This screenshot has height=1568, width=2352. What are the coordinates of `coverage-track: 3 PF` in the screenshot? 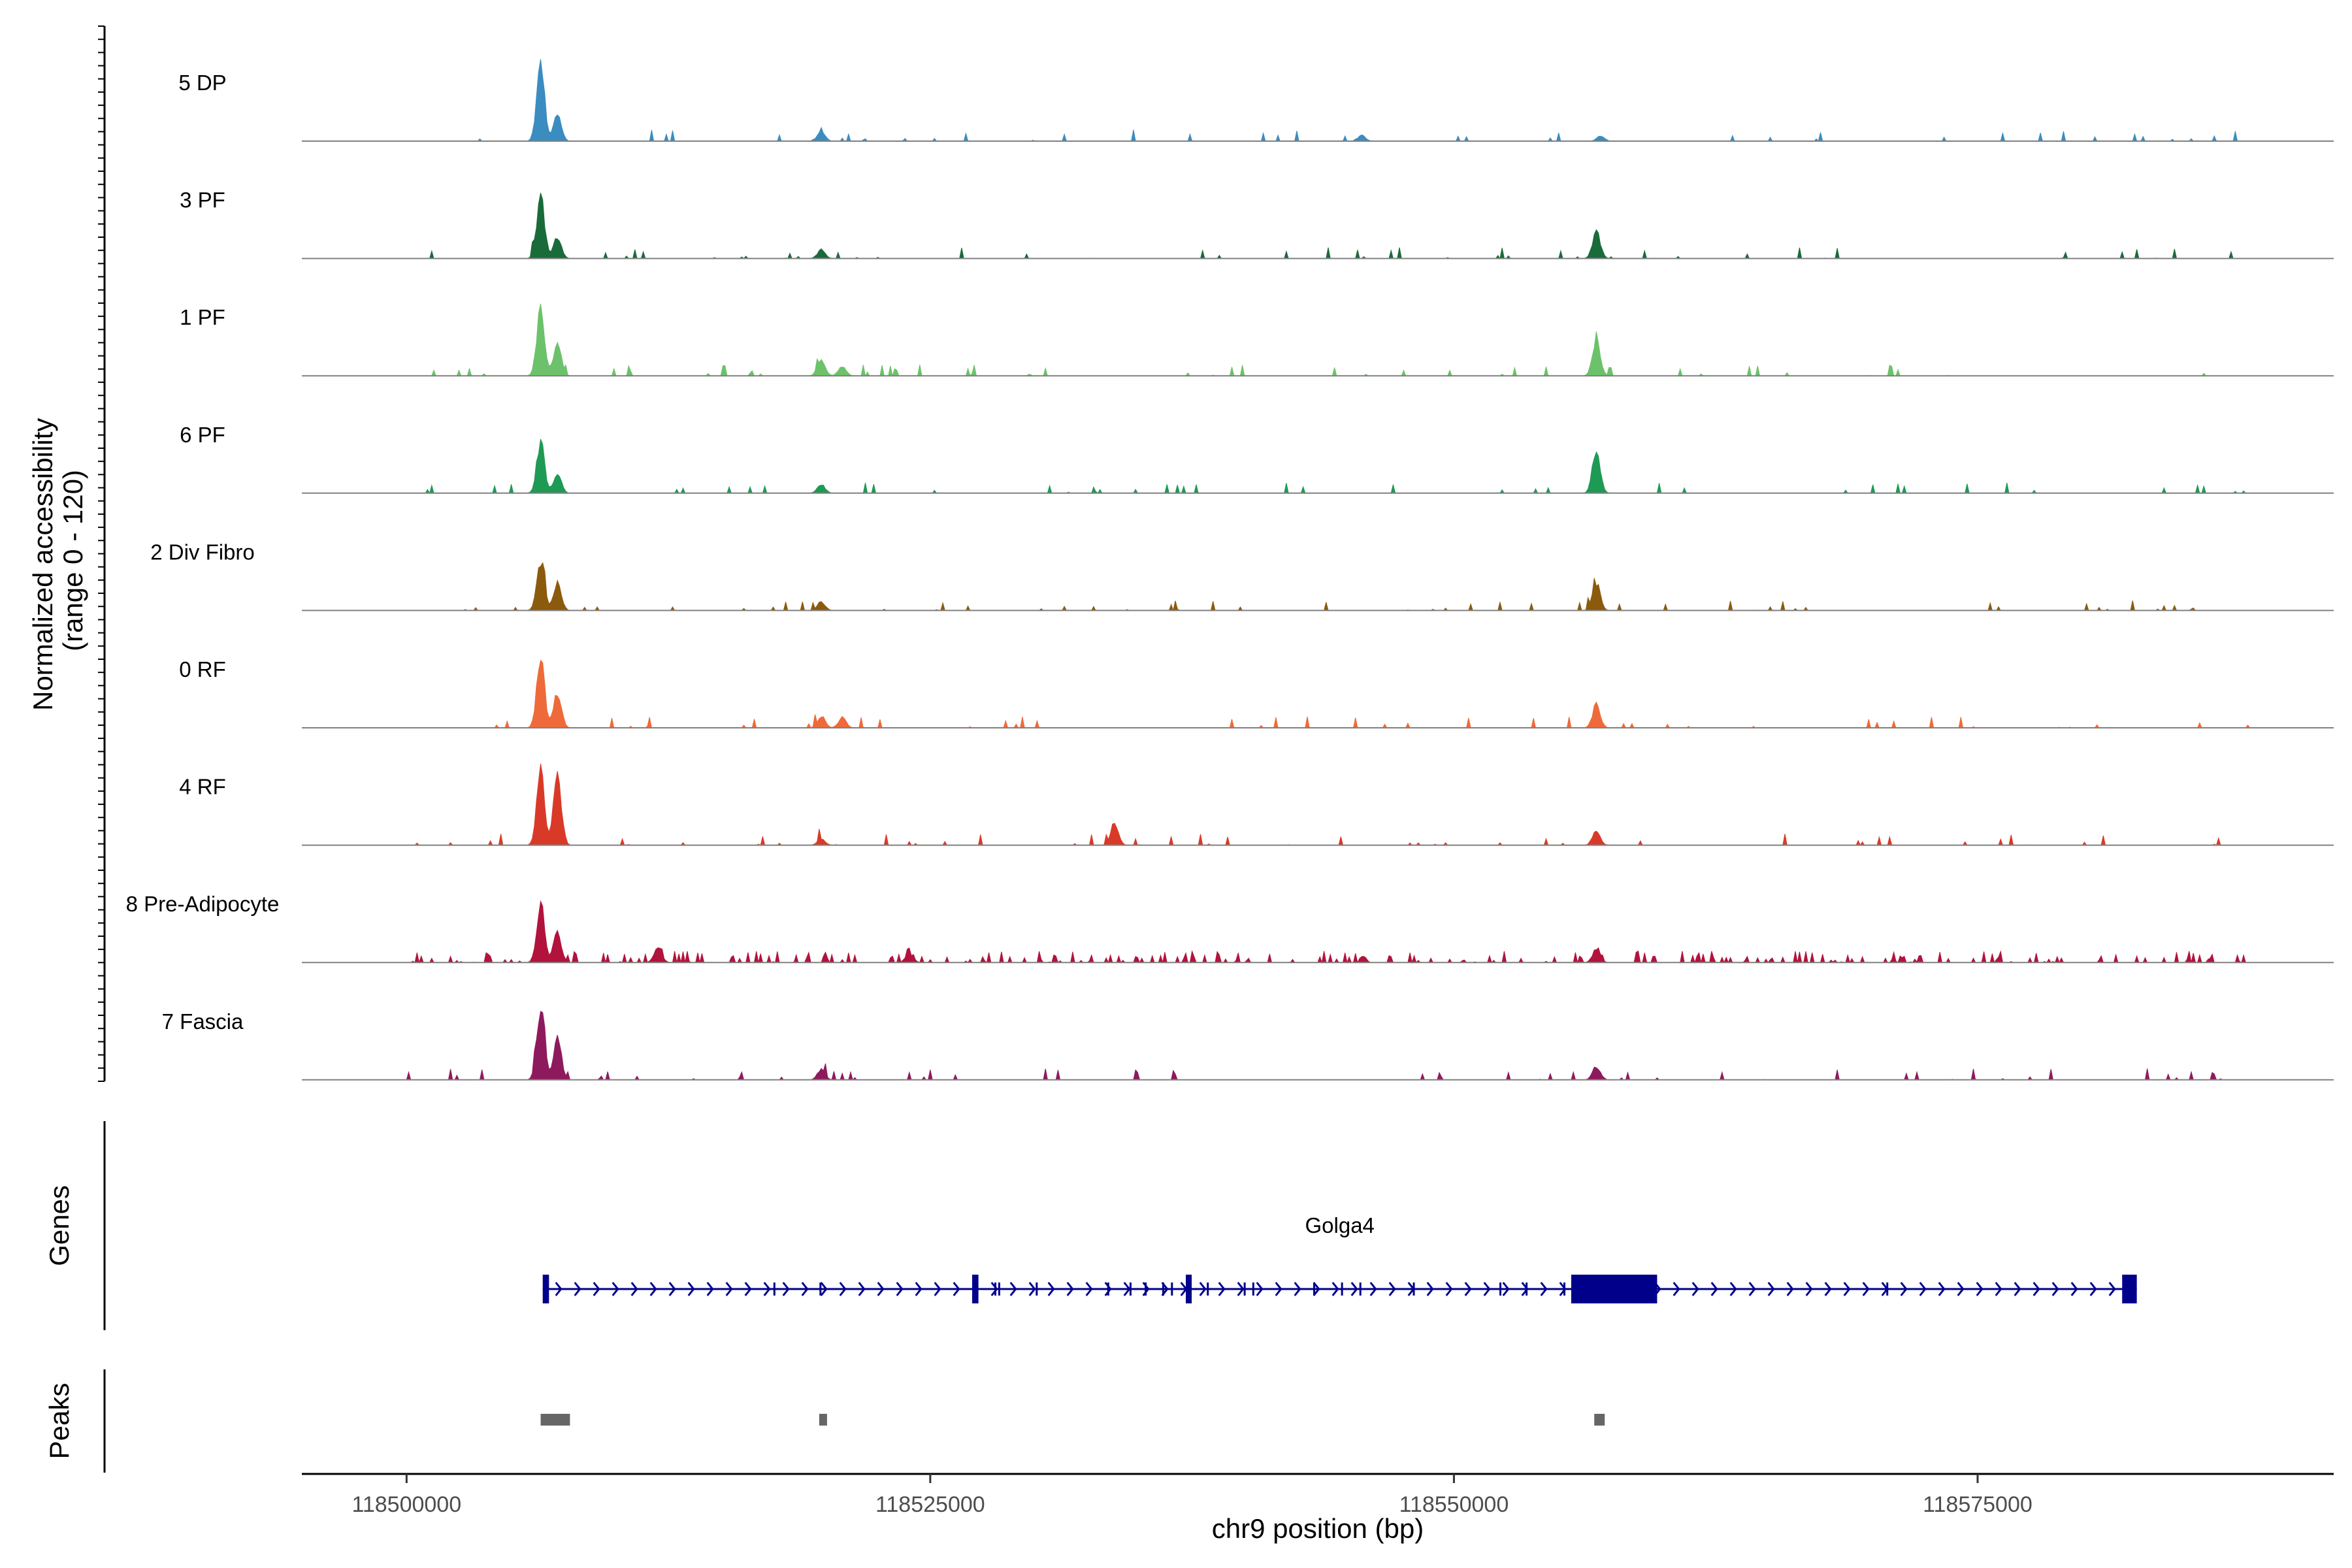 It's located at (1257, 223).